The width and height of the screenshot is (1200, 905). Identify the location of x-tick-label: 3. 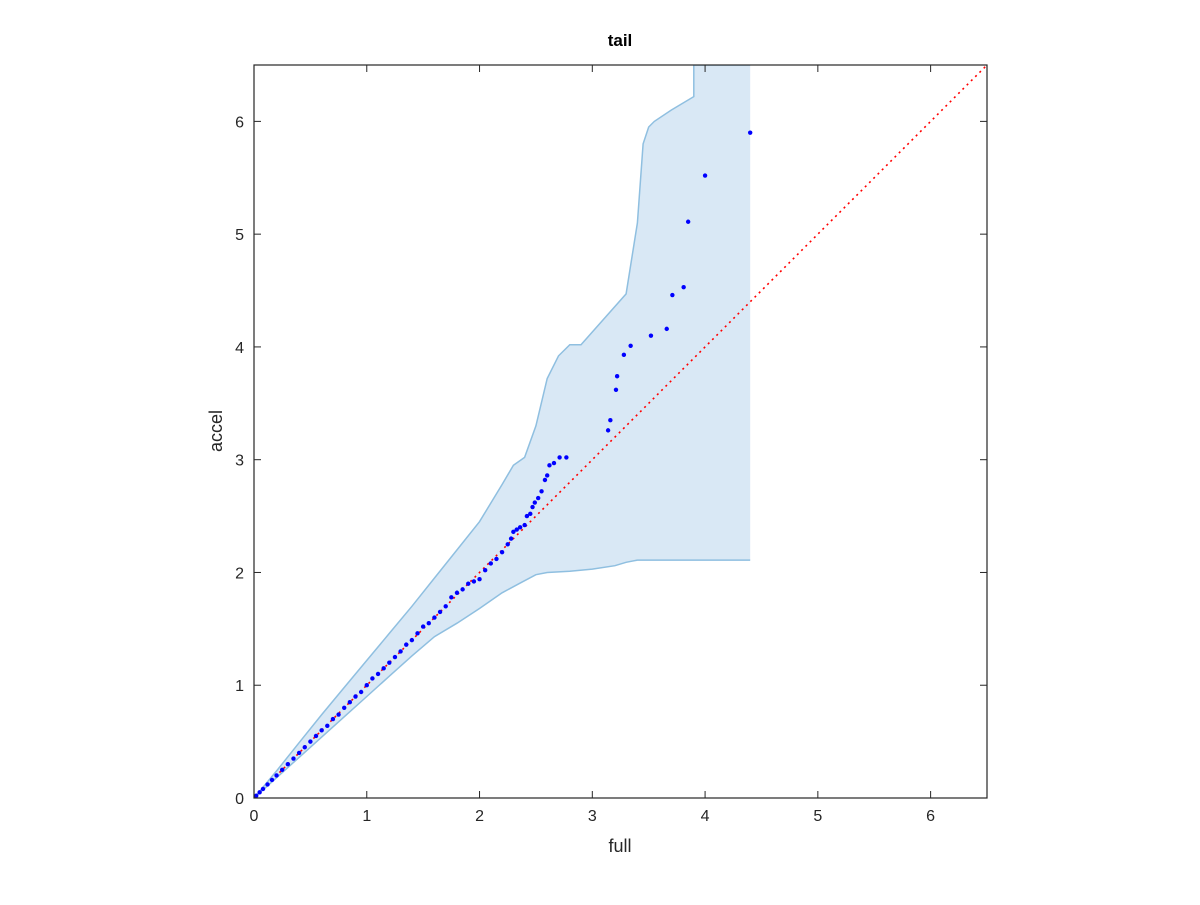
(592, 816).